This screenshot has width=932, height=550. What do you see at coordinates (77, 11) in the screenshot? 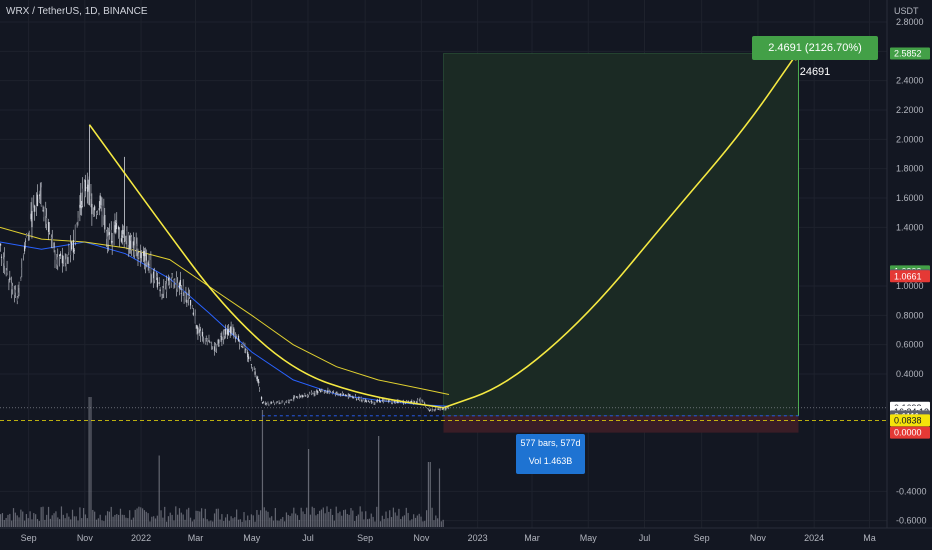
I see `symbol-title: WRX / TetherUS, 1D, BINANCE` at bounding box center [77, 11].